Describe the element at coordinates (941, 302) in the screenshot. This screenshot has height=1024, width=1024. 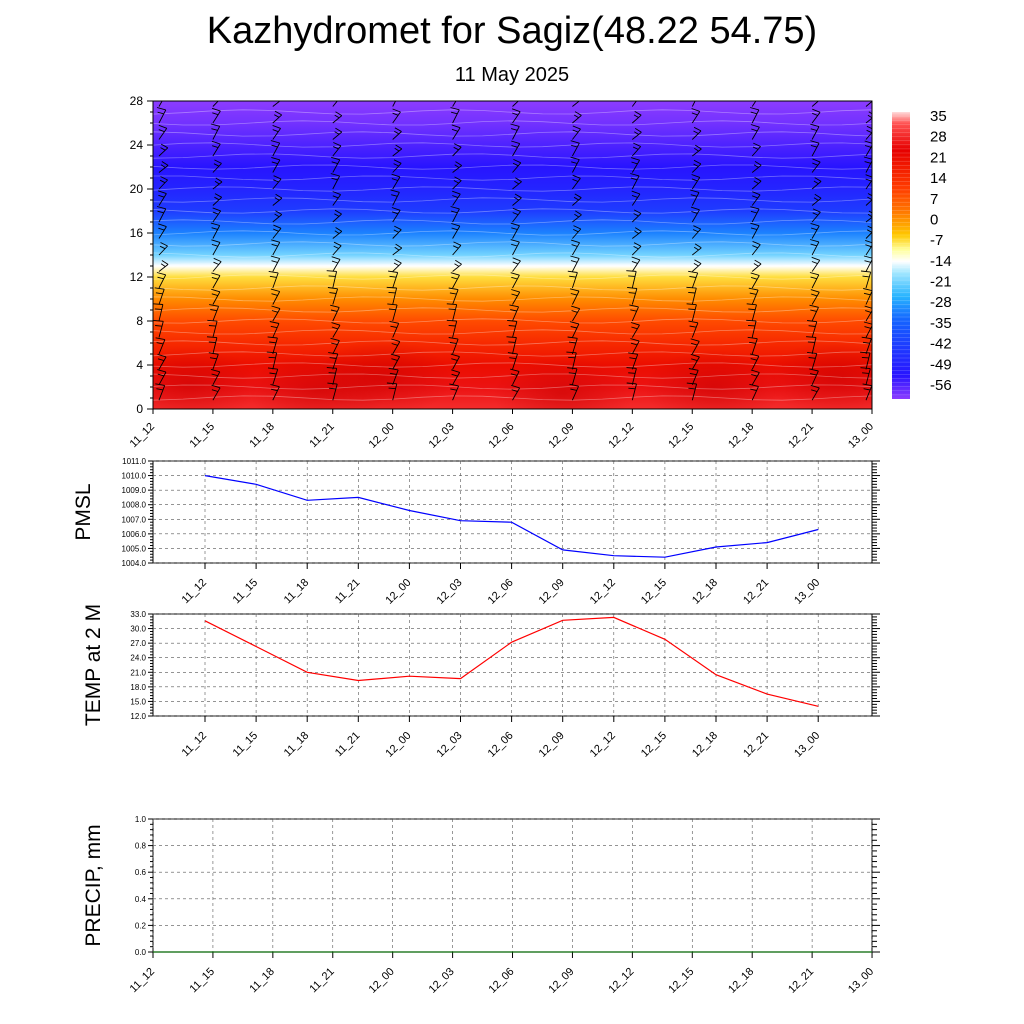
I see `colorbar-label: -28` at that location.